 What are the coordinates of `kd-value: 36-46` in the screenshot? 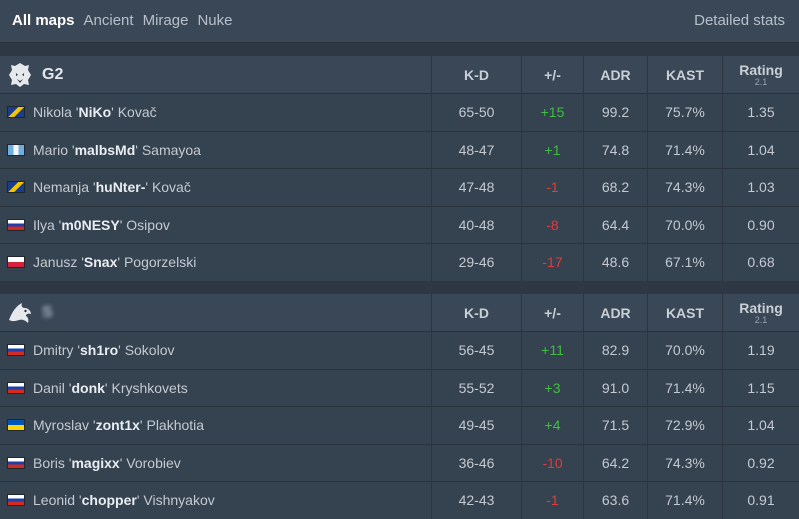 It's located at (477, 462).